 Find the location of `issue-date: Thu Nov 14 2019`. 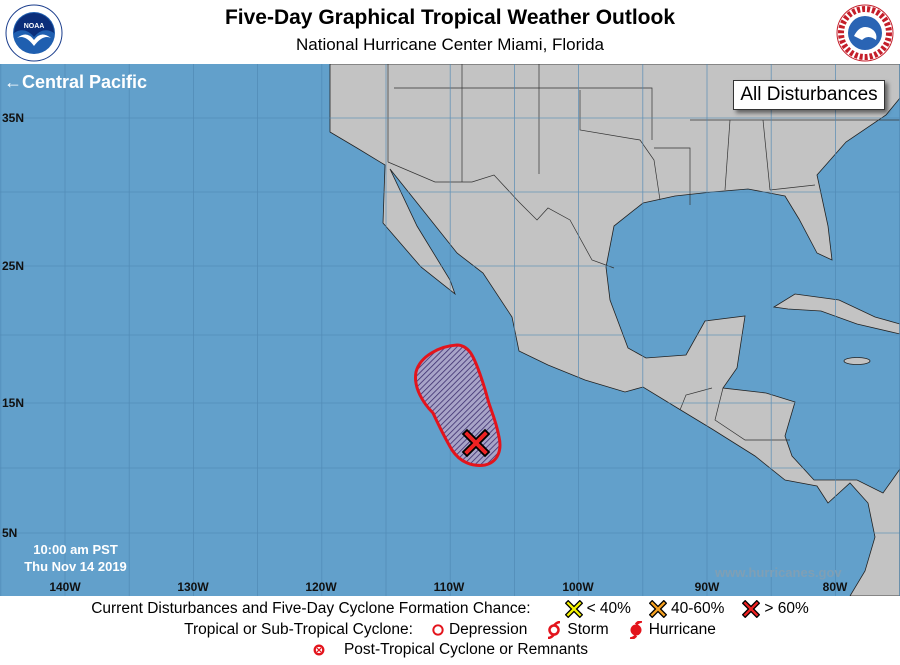

issue-date: Thu Nov 14 2019 is located at coordinates (75, 566).